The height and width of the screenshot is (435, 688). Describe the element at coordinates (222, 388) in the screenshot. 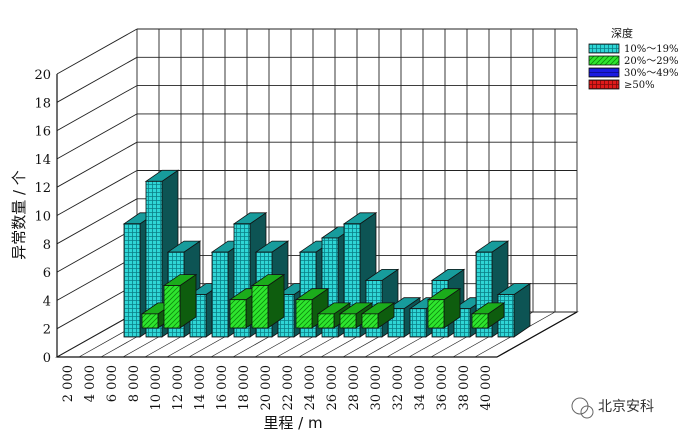

I see `x-tick-label: 16 000` at that location.